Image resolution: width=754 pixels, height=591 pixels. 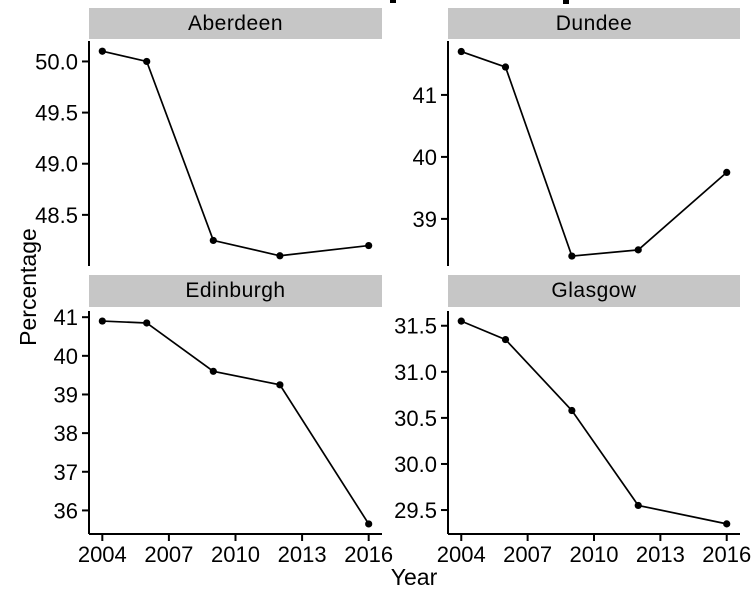 I want to click on facet-strip-edinburgh: Edinburgh, so click(x=235, y=291).